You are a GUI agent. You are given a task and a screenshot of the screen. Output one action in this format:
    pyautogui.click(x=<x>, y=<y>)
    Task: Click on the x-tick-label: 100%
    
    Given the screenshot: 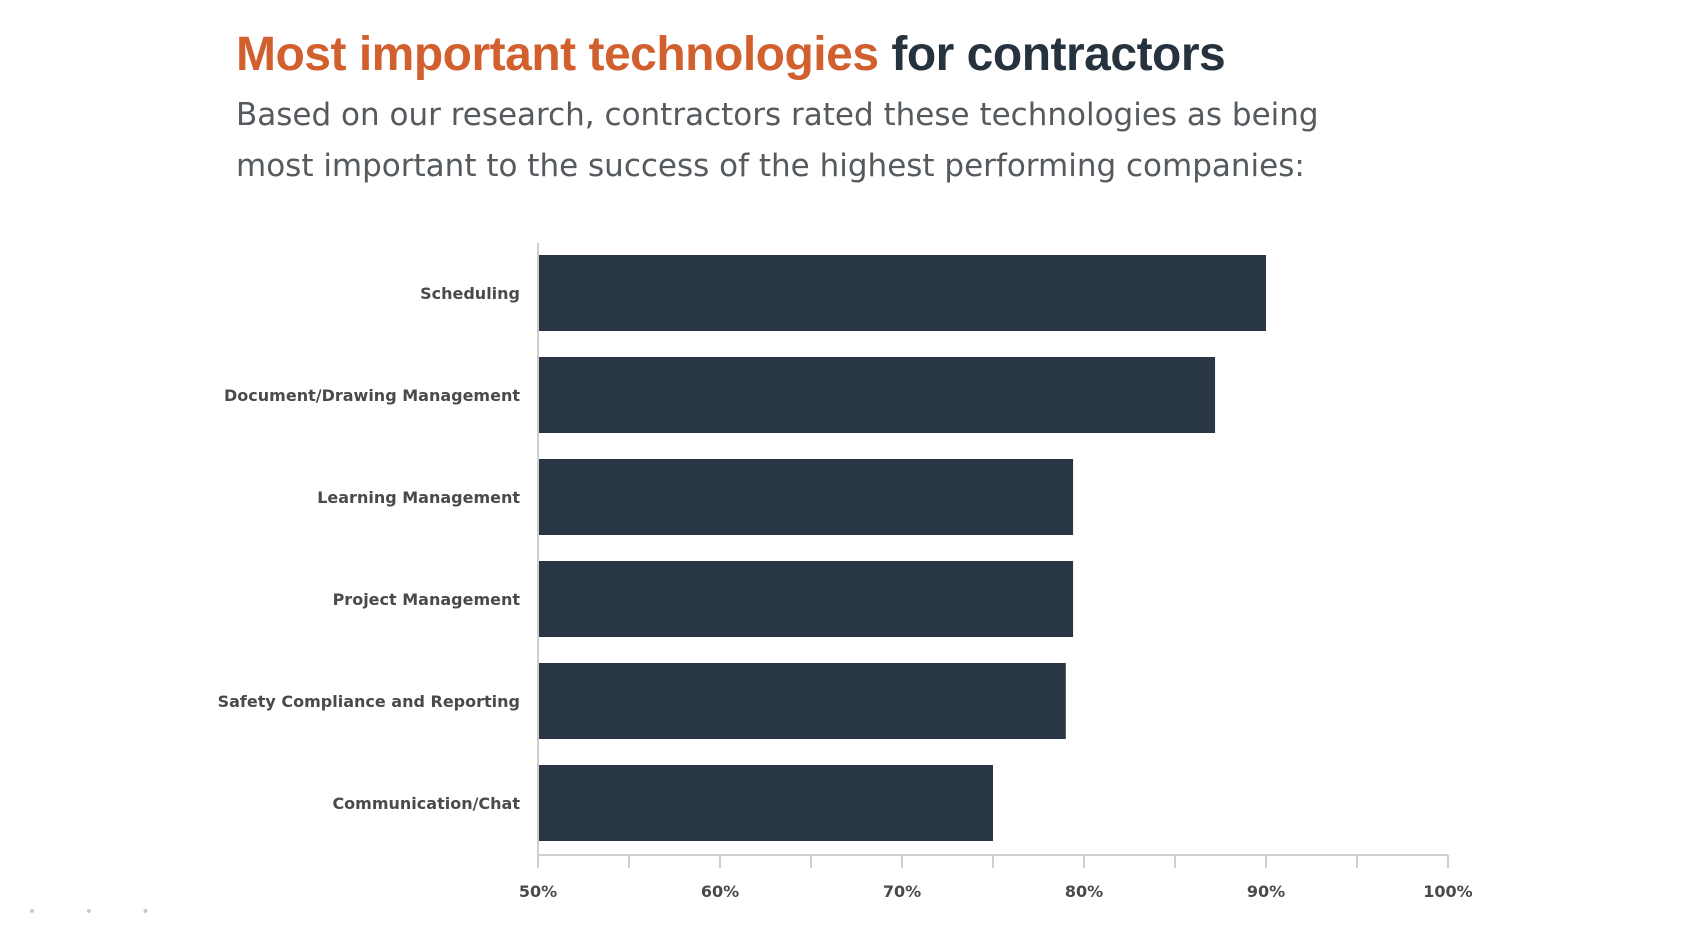 What is the action you would take?
    pyautogui.click(x=1447, y=891)
    